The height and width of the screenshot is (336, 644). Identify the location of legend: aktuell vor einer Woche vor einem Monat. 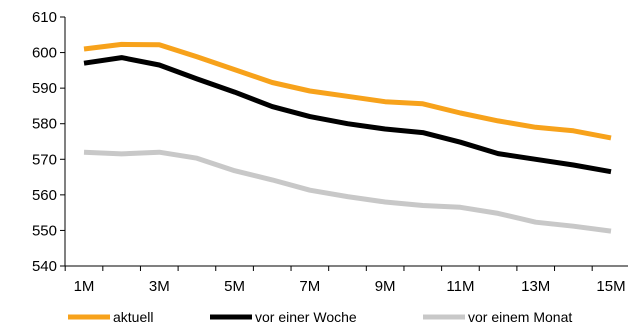
(320, 317).